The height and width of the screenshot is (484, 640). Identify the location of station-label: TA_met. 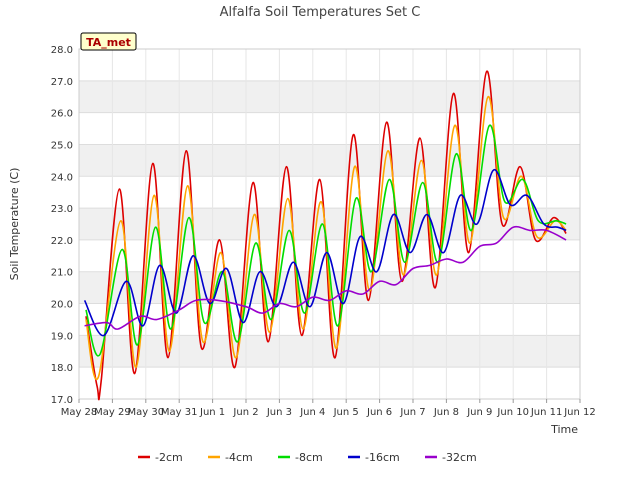
(108, 42).